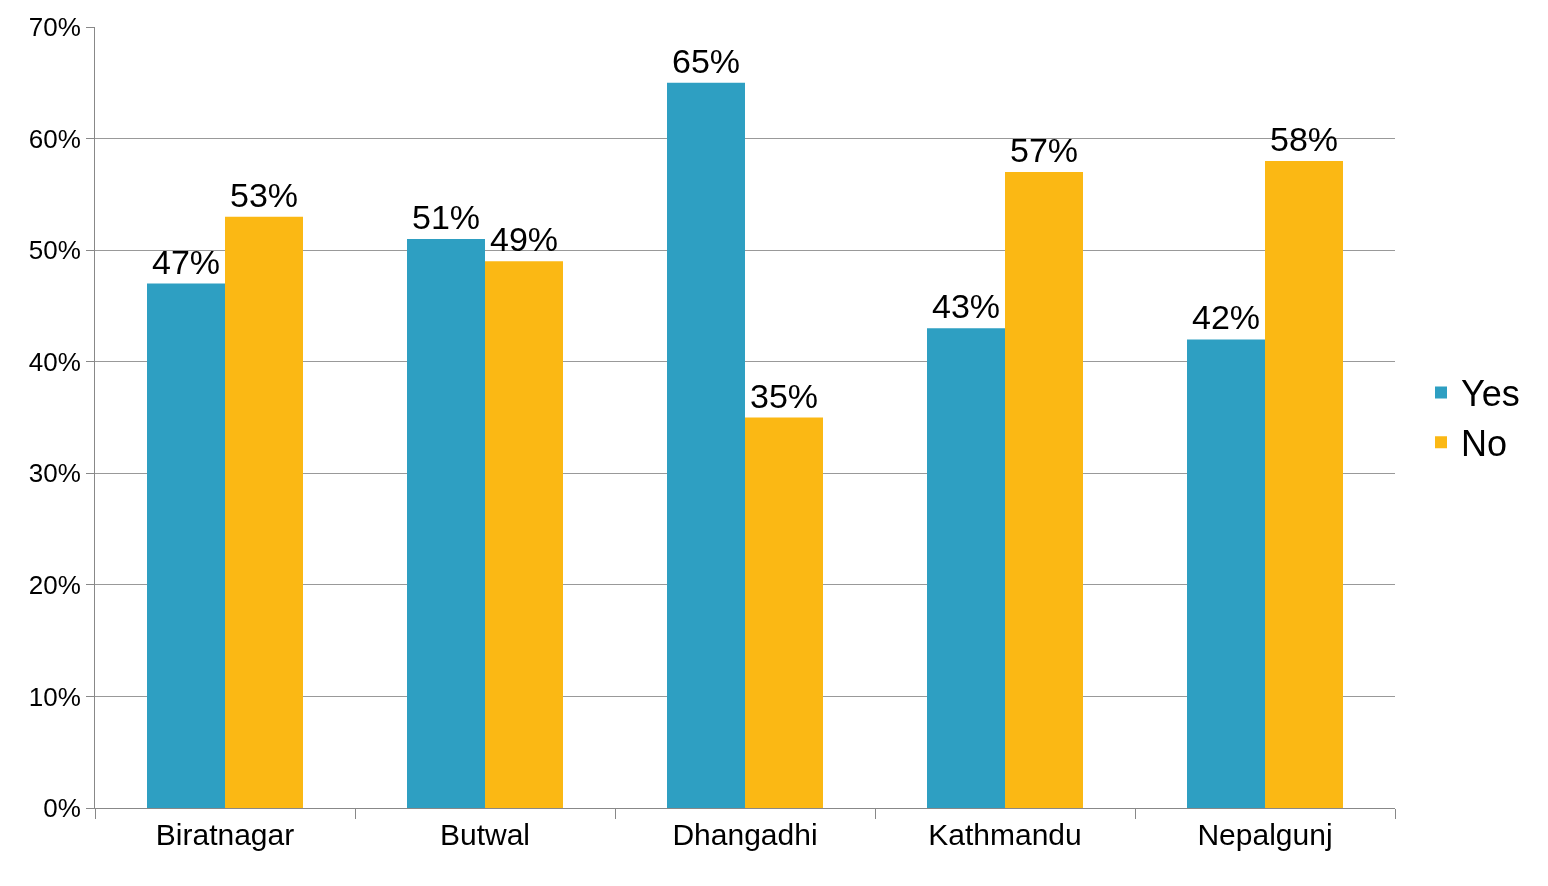 The image size is (1548, 886). What do you see at coordinates (1226, 317) in the screenshot?
I see `data-label: 42%` at bounding box center [1226, 317].